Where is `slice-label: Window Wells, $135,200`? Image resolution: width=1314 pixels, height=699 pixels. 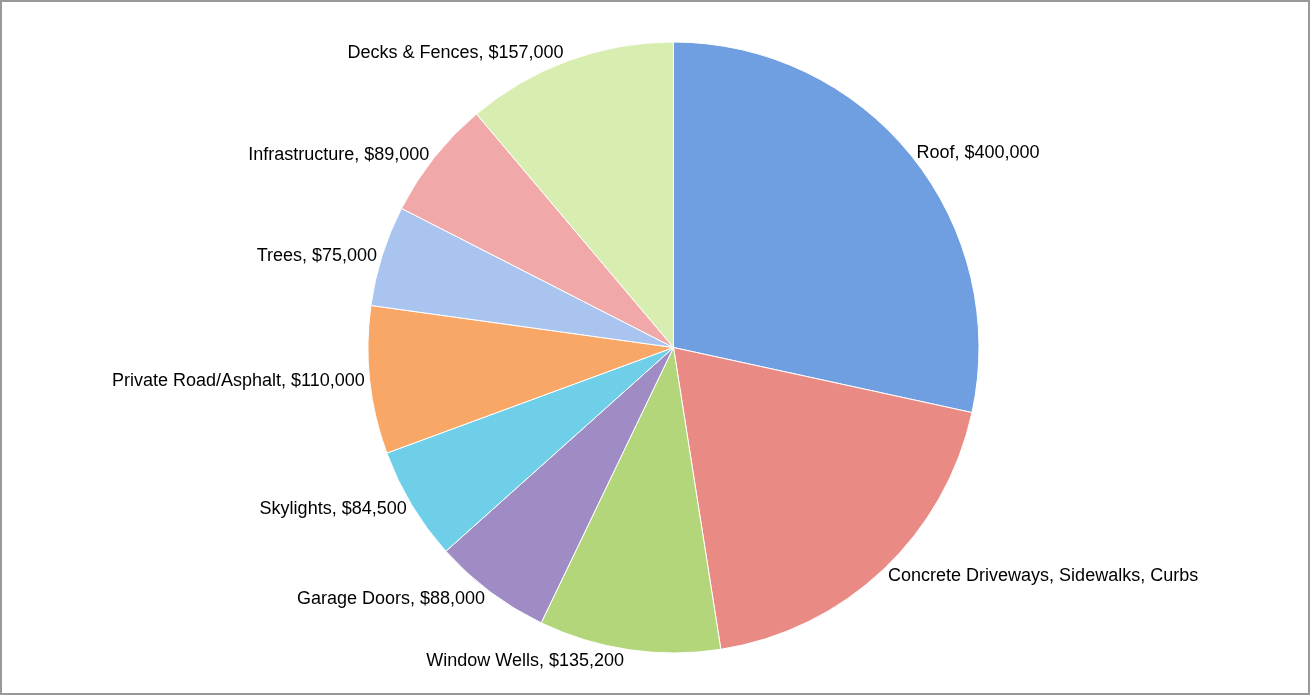 slice-label: Window Wells, $135,200 is located at coordinates (525, 659).